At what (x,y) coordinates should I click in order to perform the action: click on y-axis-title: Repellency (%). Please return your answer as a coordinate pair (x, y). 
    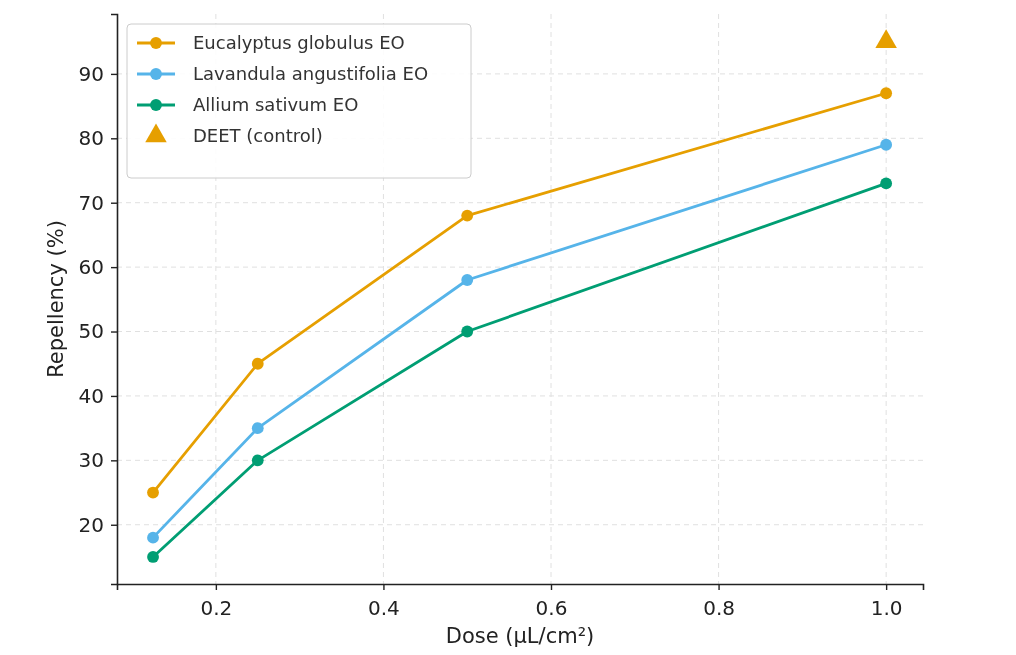
    Looking at the image, I should click on (56, 299).